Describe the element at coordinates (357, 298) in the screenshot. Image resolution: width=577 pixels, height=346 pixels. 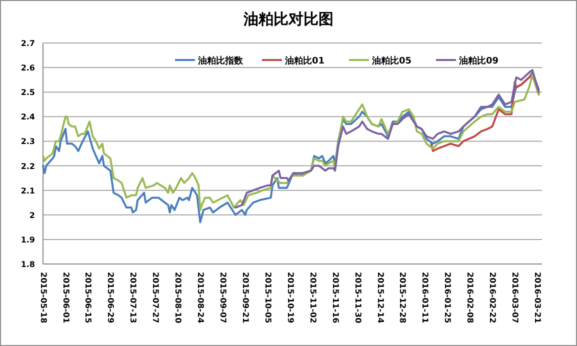
I see `x-tick-label: 2015-11-30` at that location.